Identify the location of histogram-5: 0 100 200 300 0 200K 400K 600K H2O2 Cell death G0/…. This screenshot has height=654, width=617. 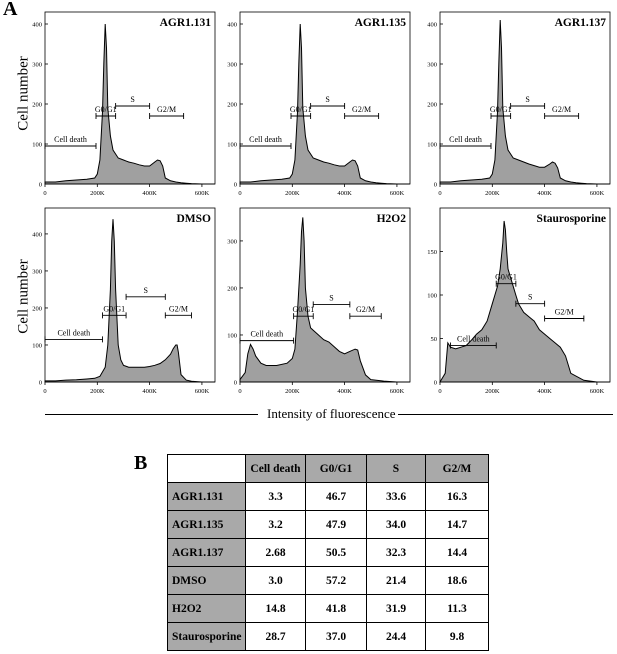
(319, 301).